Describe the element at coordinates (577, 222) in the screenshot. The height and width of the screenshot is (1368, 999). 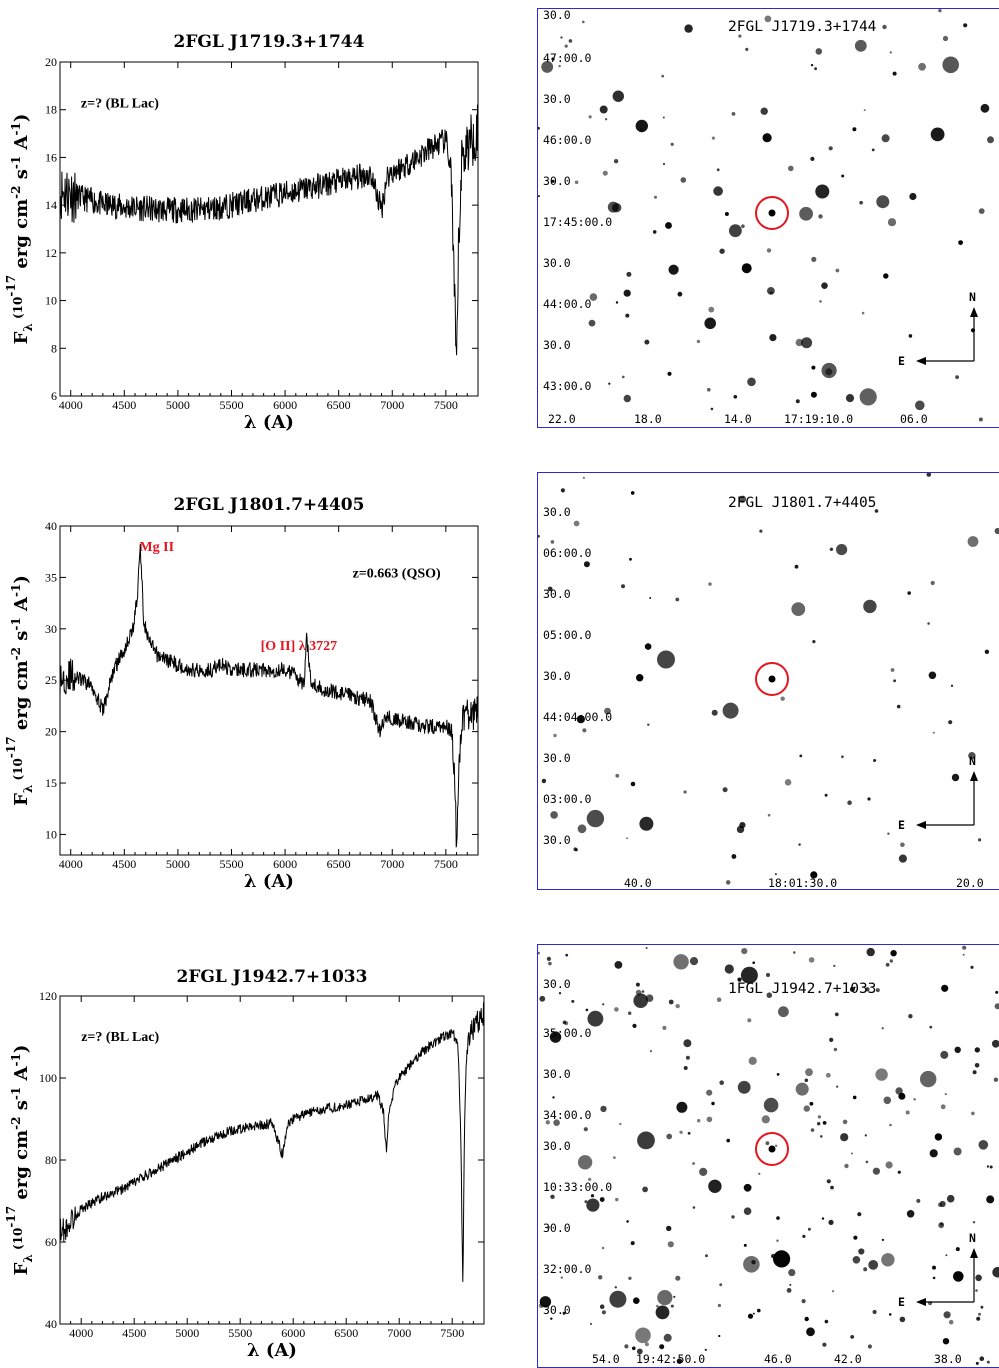
I see `dec-label: 17:45:00.0` at that location.